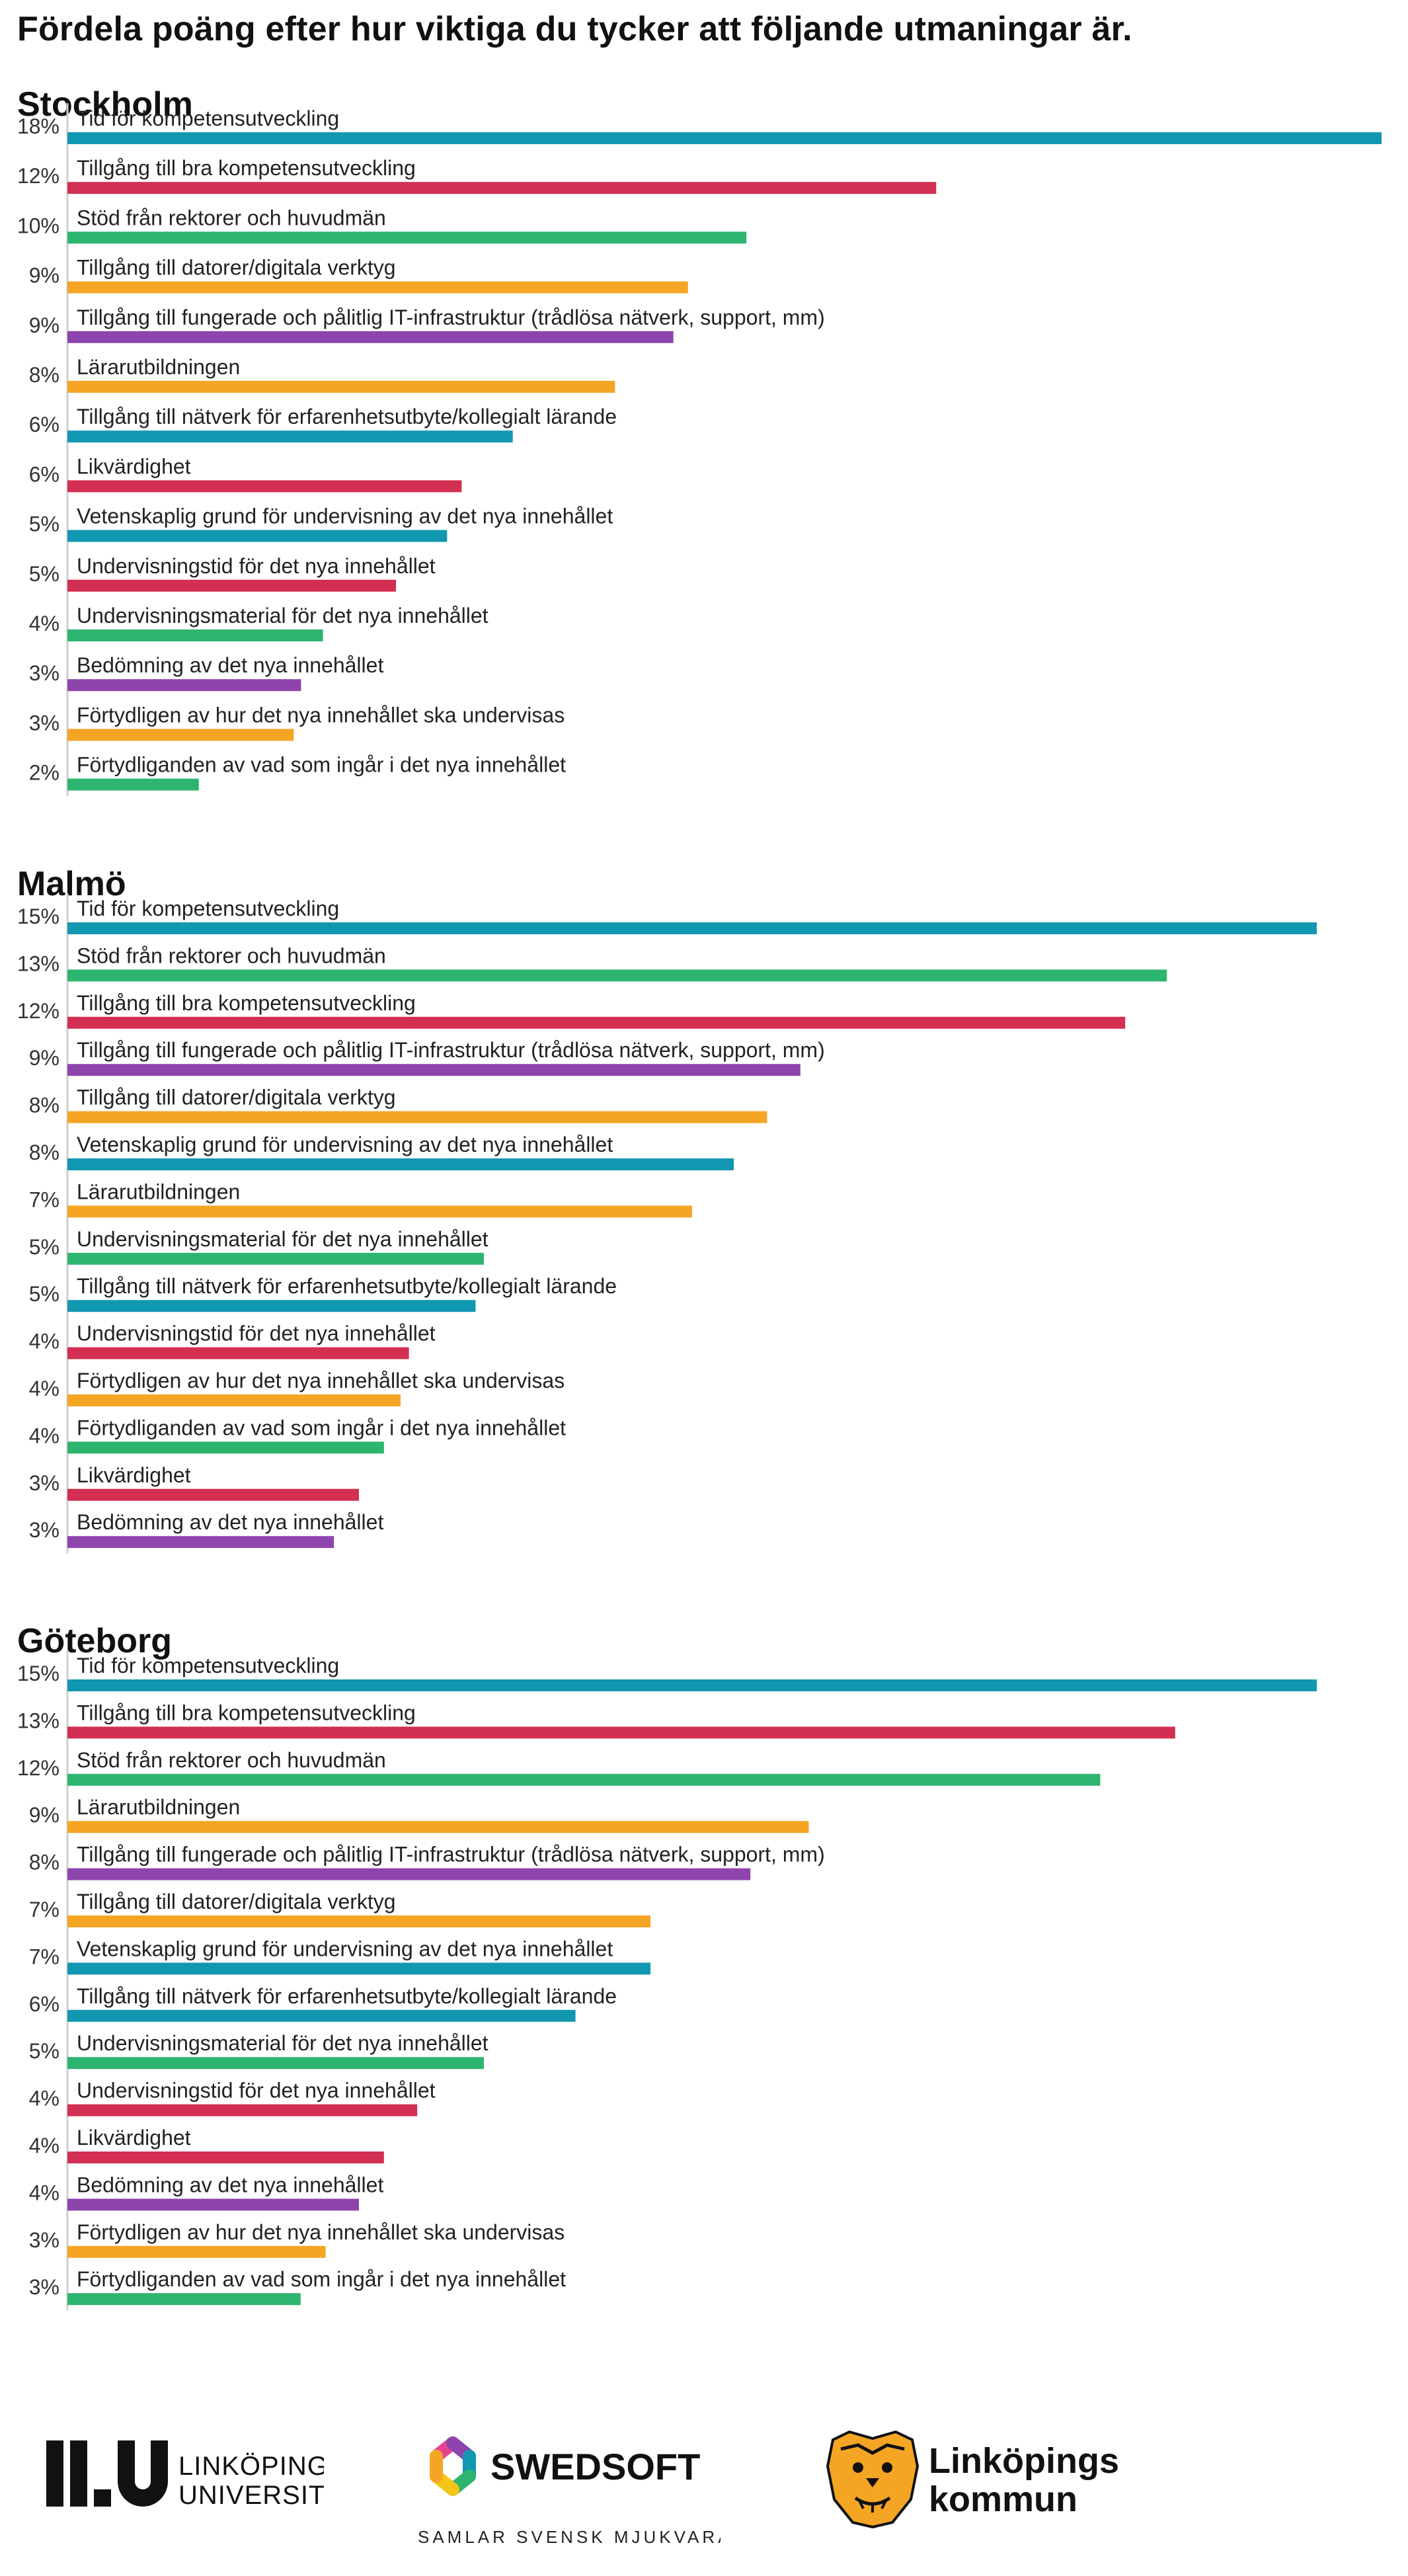 Image resolution: width=1408 pixels, height=2576 pixels. What do you see at coordinates (38, 225) in the screenshot?
I see `bar-percent-label: 10%` at bounding box center [38, 225].